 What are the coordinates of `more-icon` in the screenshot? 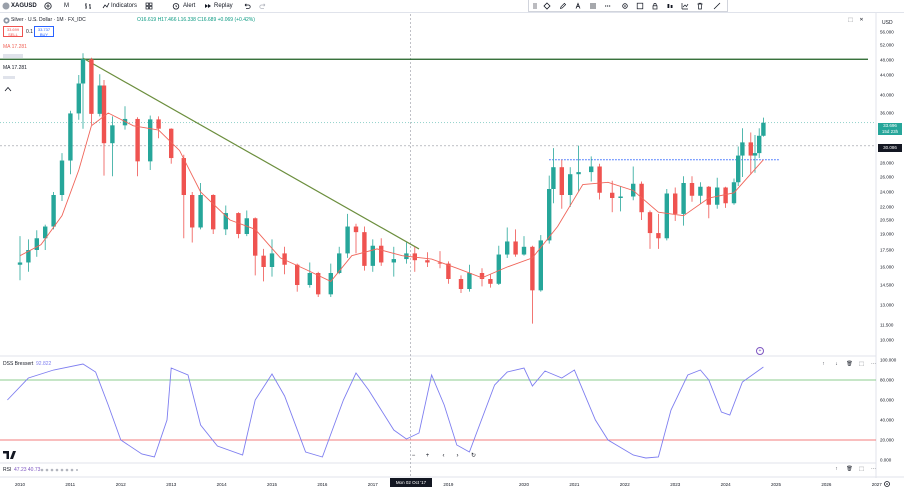 It's located at (717, 6).